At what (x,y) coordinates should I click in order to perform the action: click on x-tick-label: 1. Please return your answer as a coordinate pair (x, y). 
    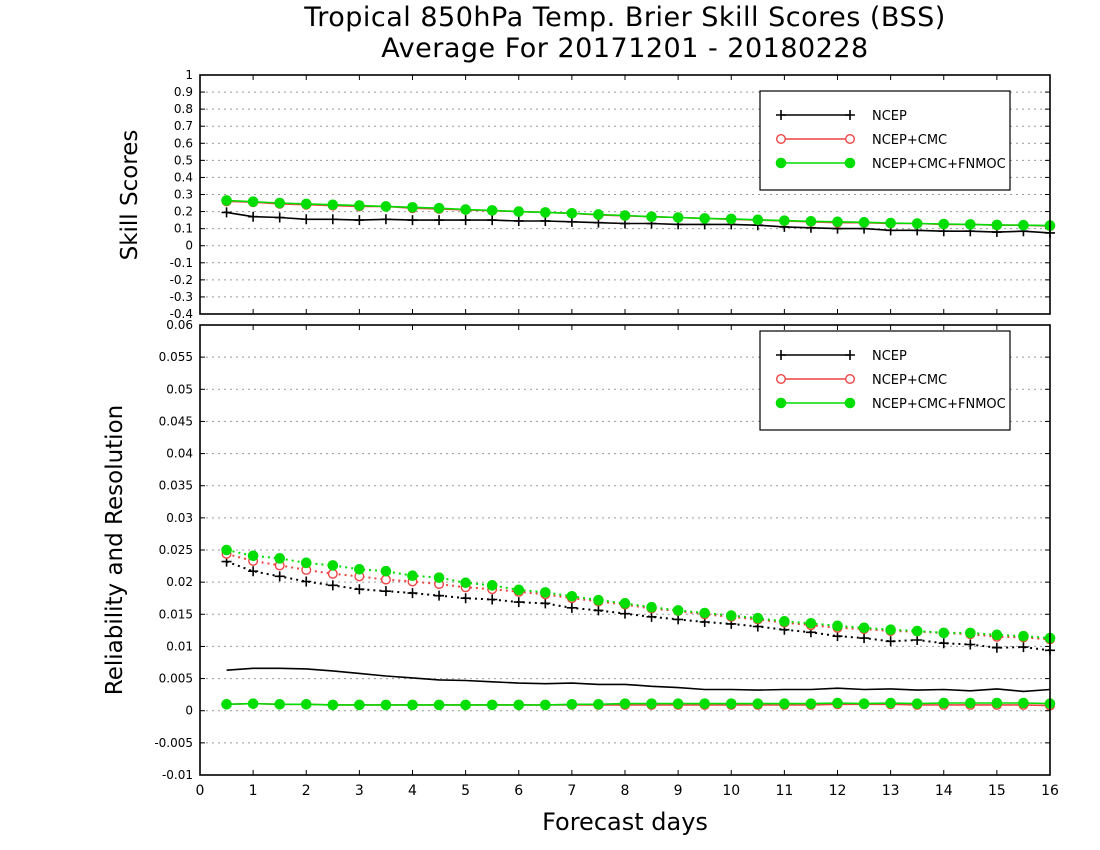
    Looking at the image, I should click on (253, 791).